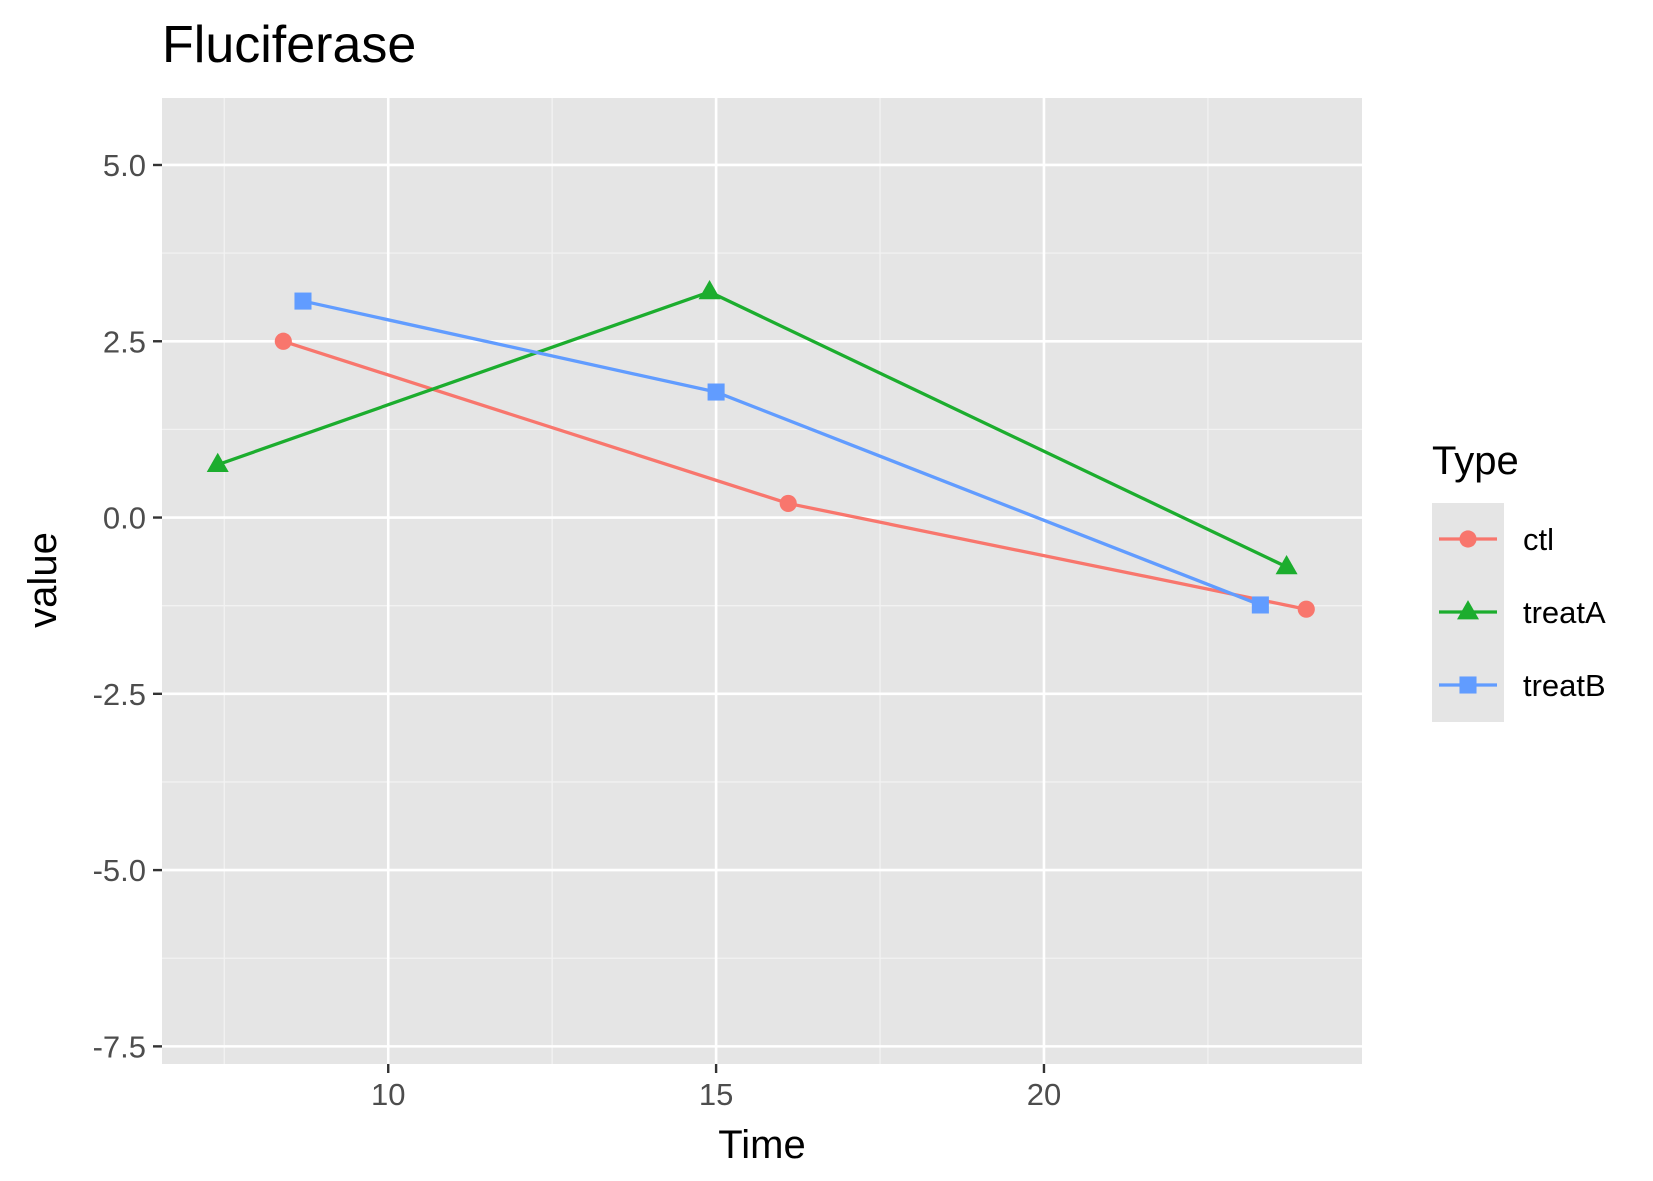 This screenshot has width=1653, height=1181. What do you see at coordinates (761, 1145) in the screenshot?
I see `x-axis-title: Time` at bounding box center [761, 1145].